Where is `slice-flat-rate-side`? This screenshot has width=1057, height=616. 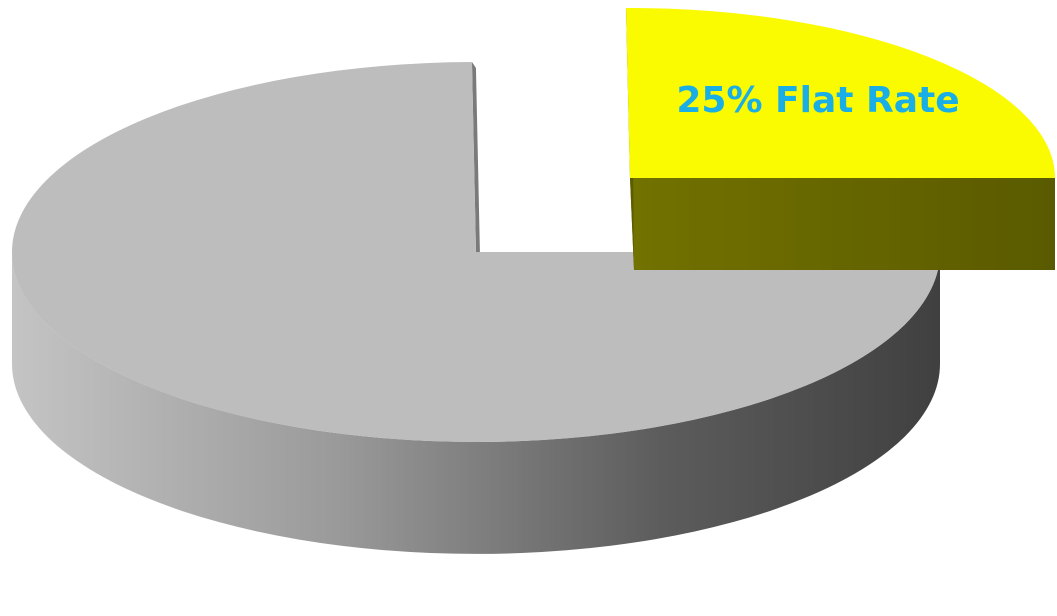 slice-flat-rate-side is located at coordinates (842, 224).